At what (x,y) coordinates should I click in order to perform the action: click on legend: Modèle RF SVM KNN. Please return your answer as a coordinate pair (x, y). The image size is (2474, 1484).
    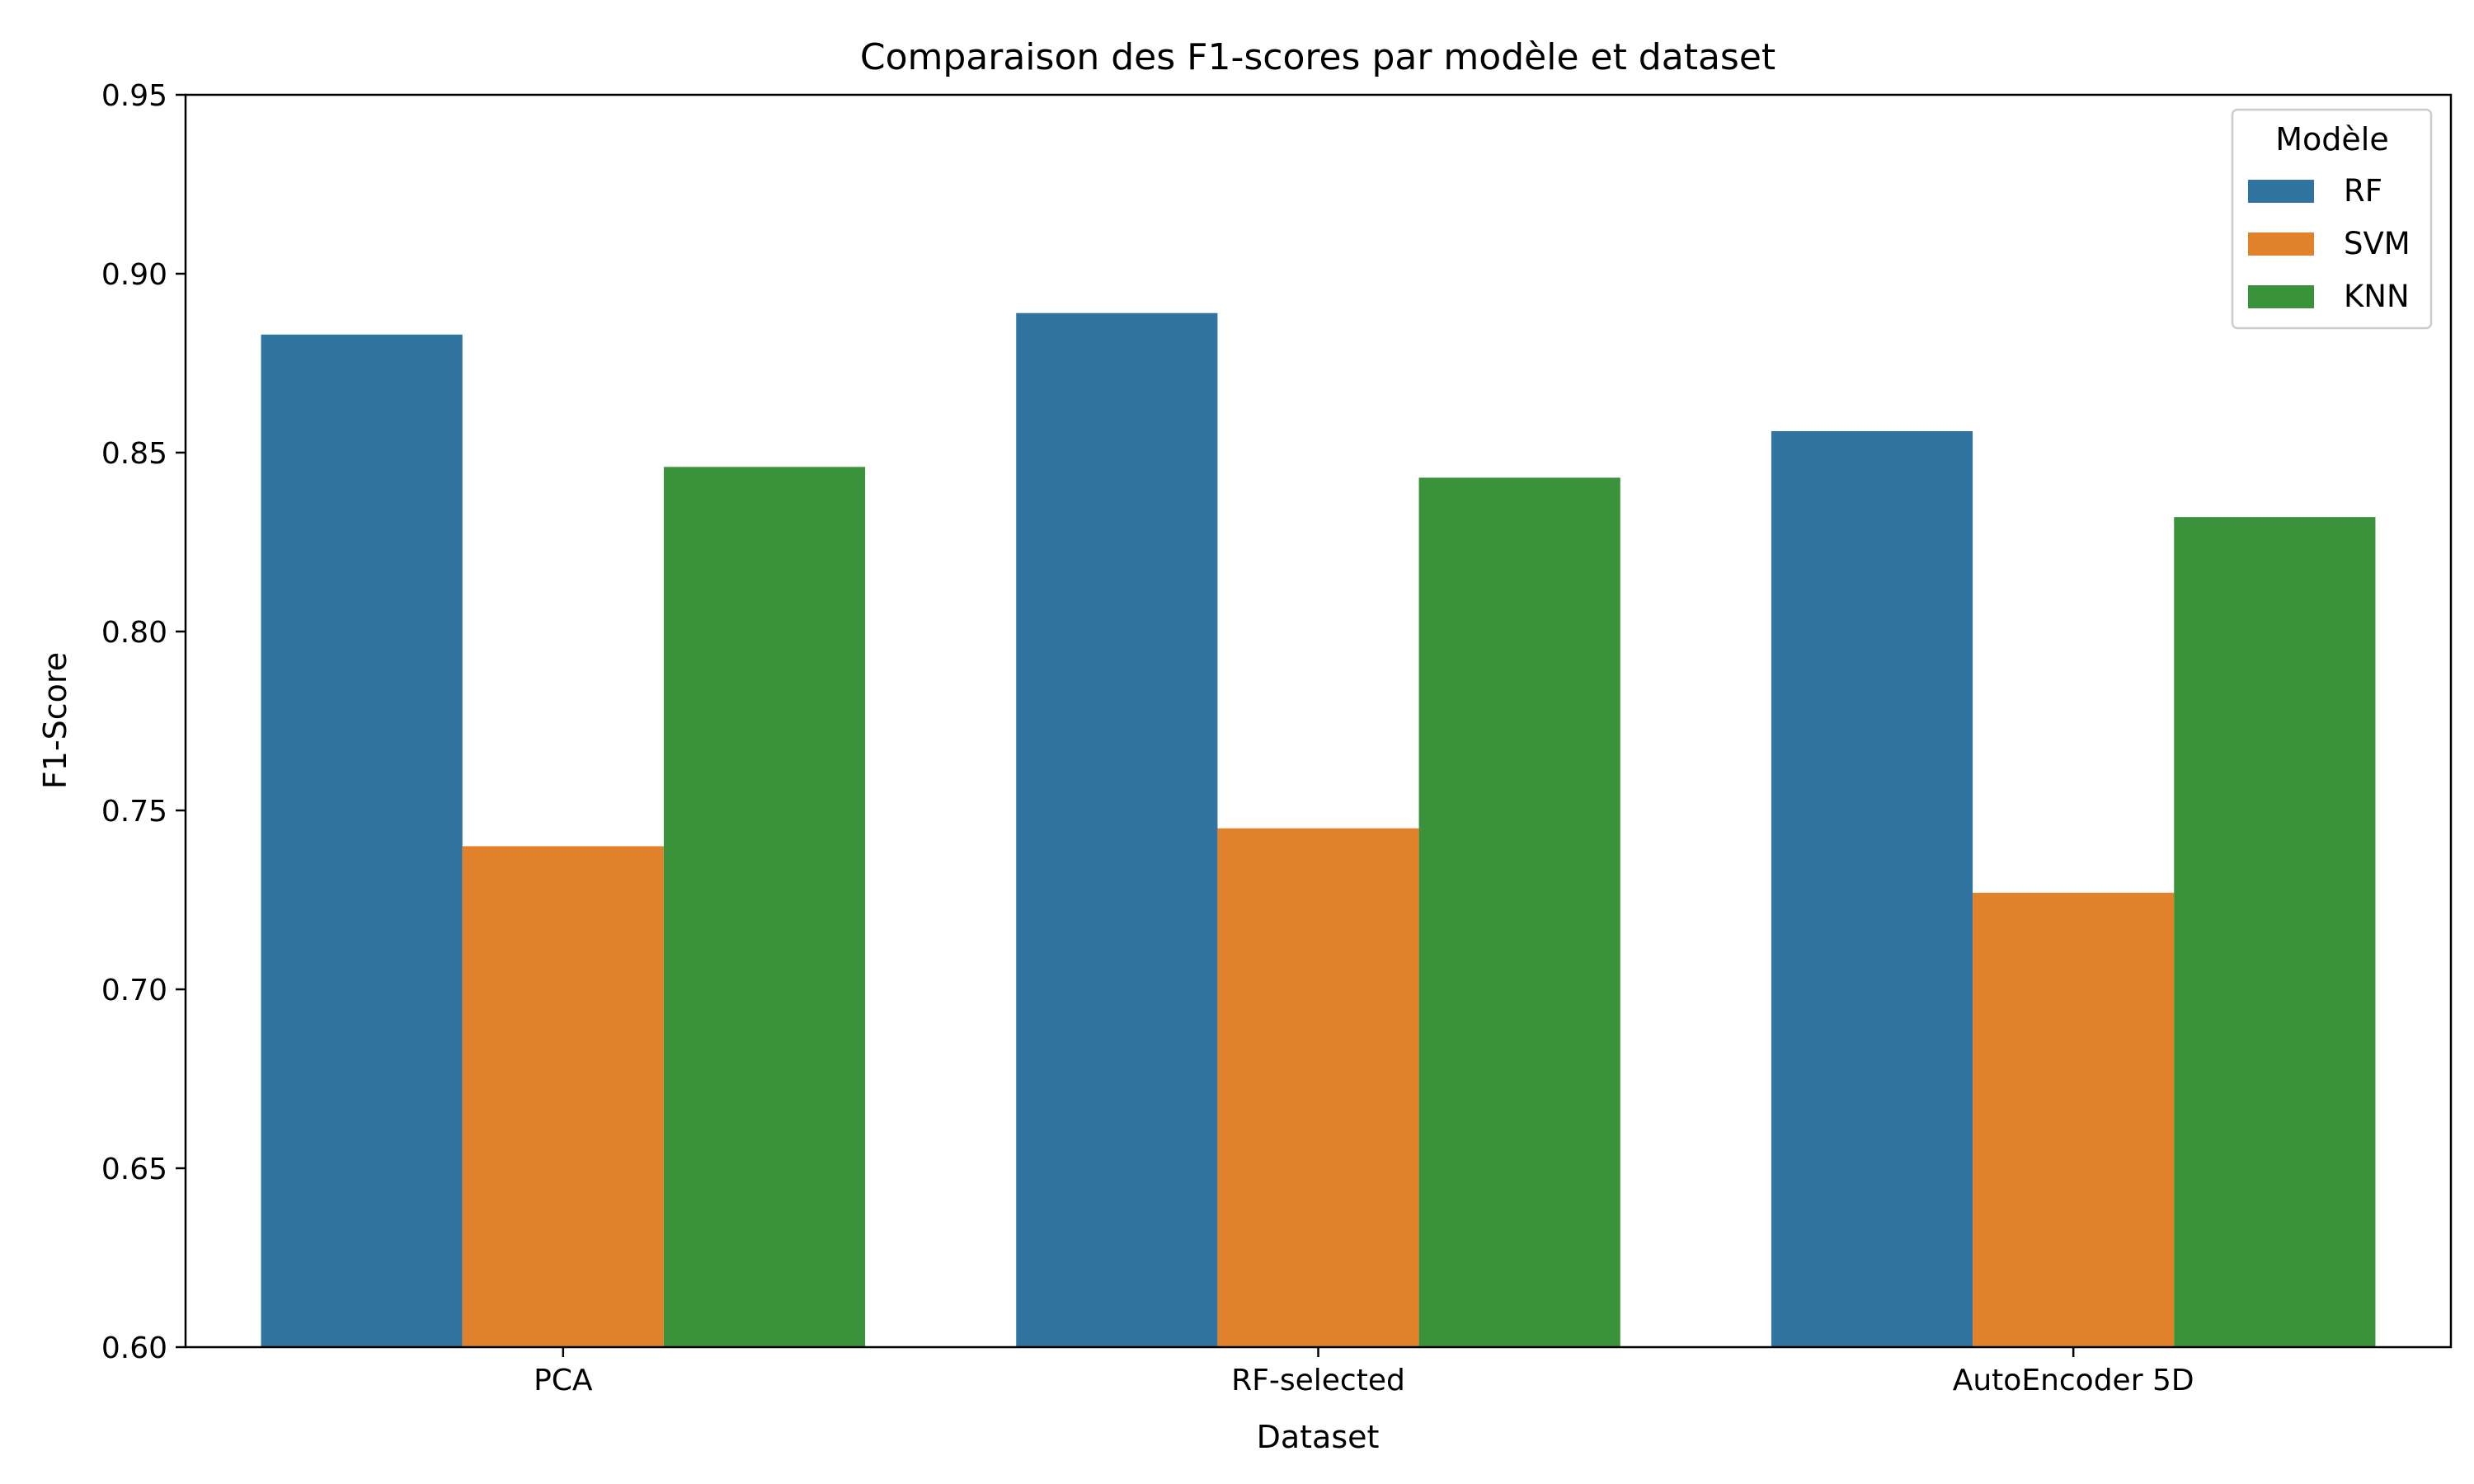
    Looking at the image, I should click on (2332, 219).